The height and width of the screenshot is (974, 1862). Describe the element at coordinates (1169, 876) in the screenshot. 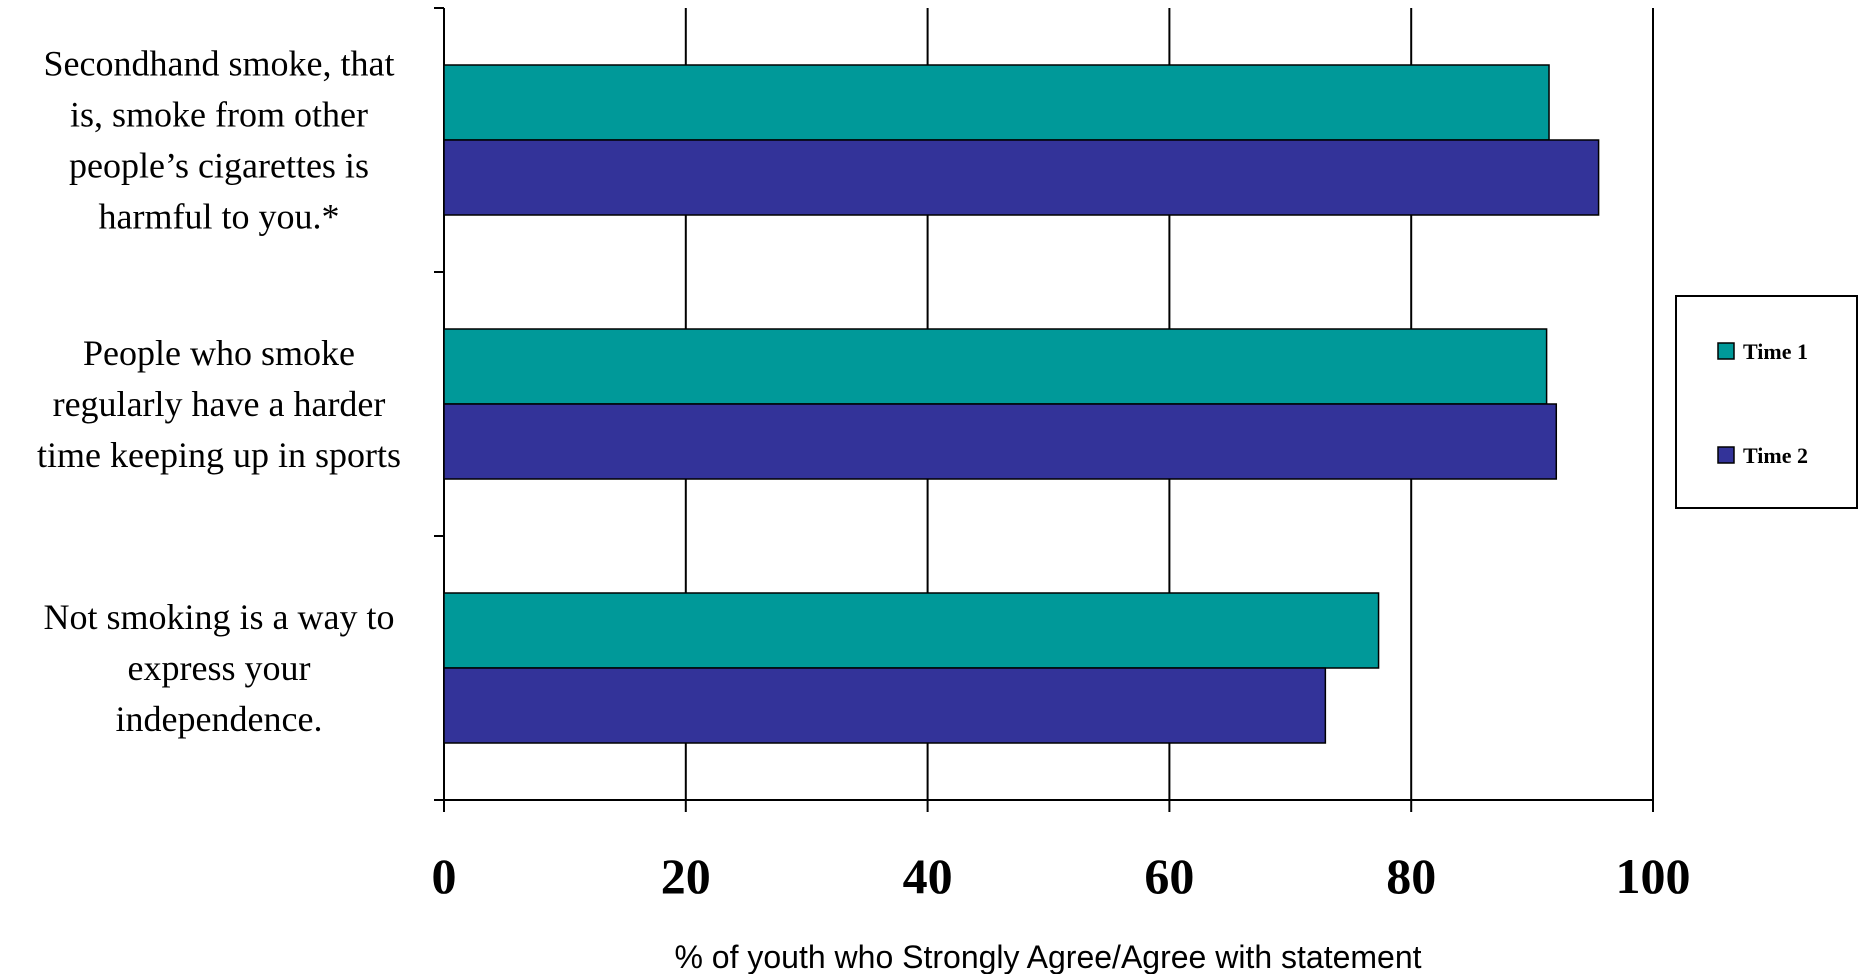

I see `x-tick-label: 60` at that location.